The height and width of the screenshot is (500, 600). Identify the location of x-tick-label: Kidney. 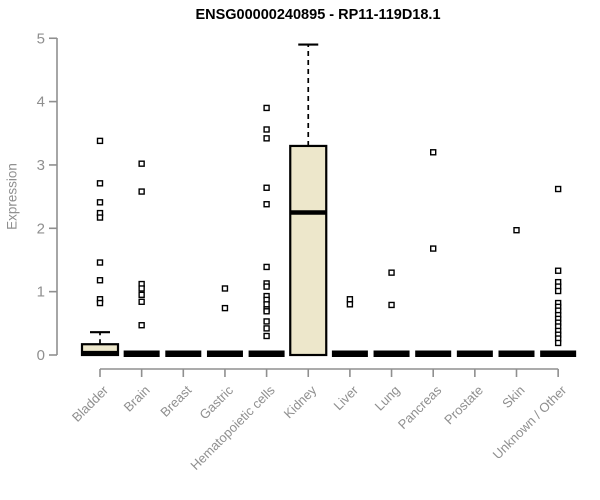
(300, 401).